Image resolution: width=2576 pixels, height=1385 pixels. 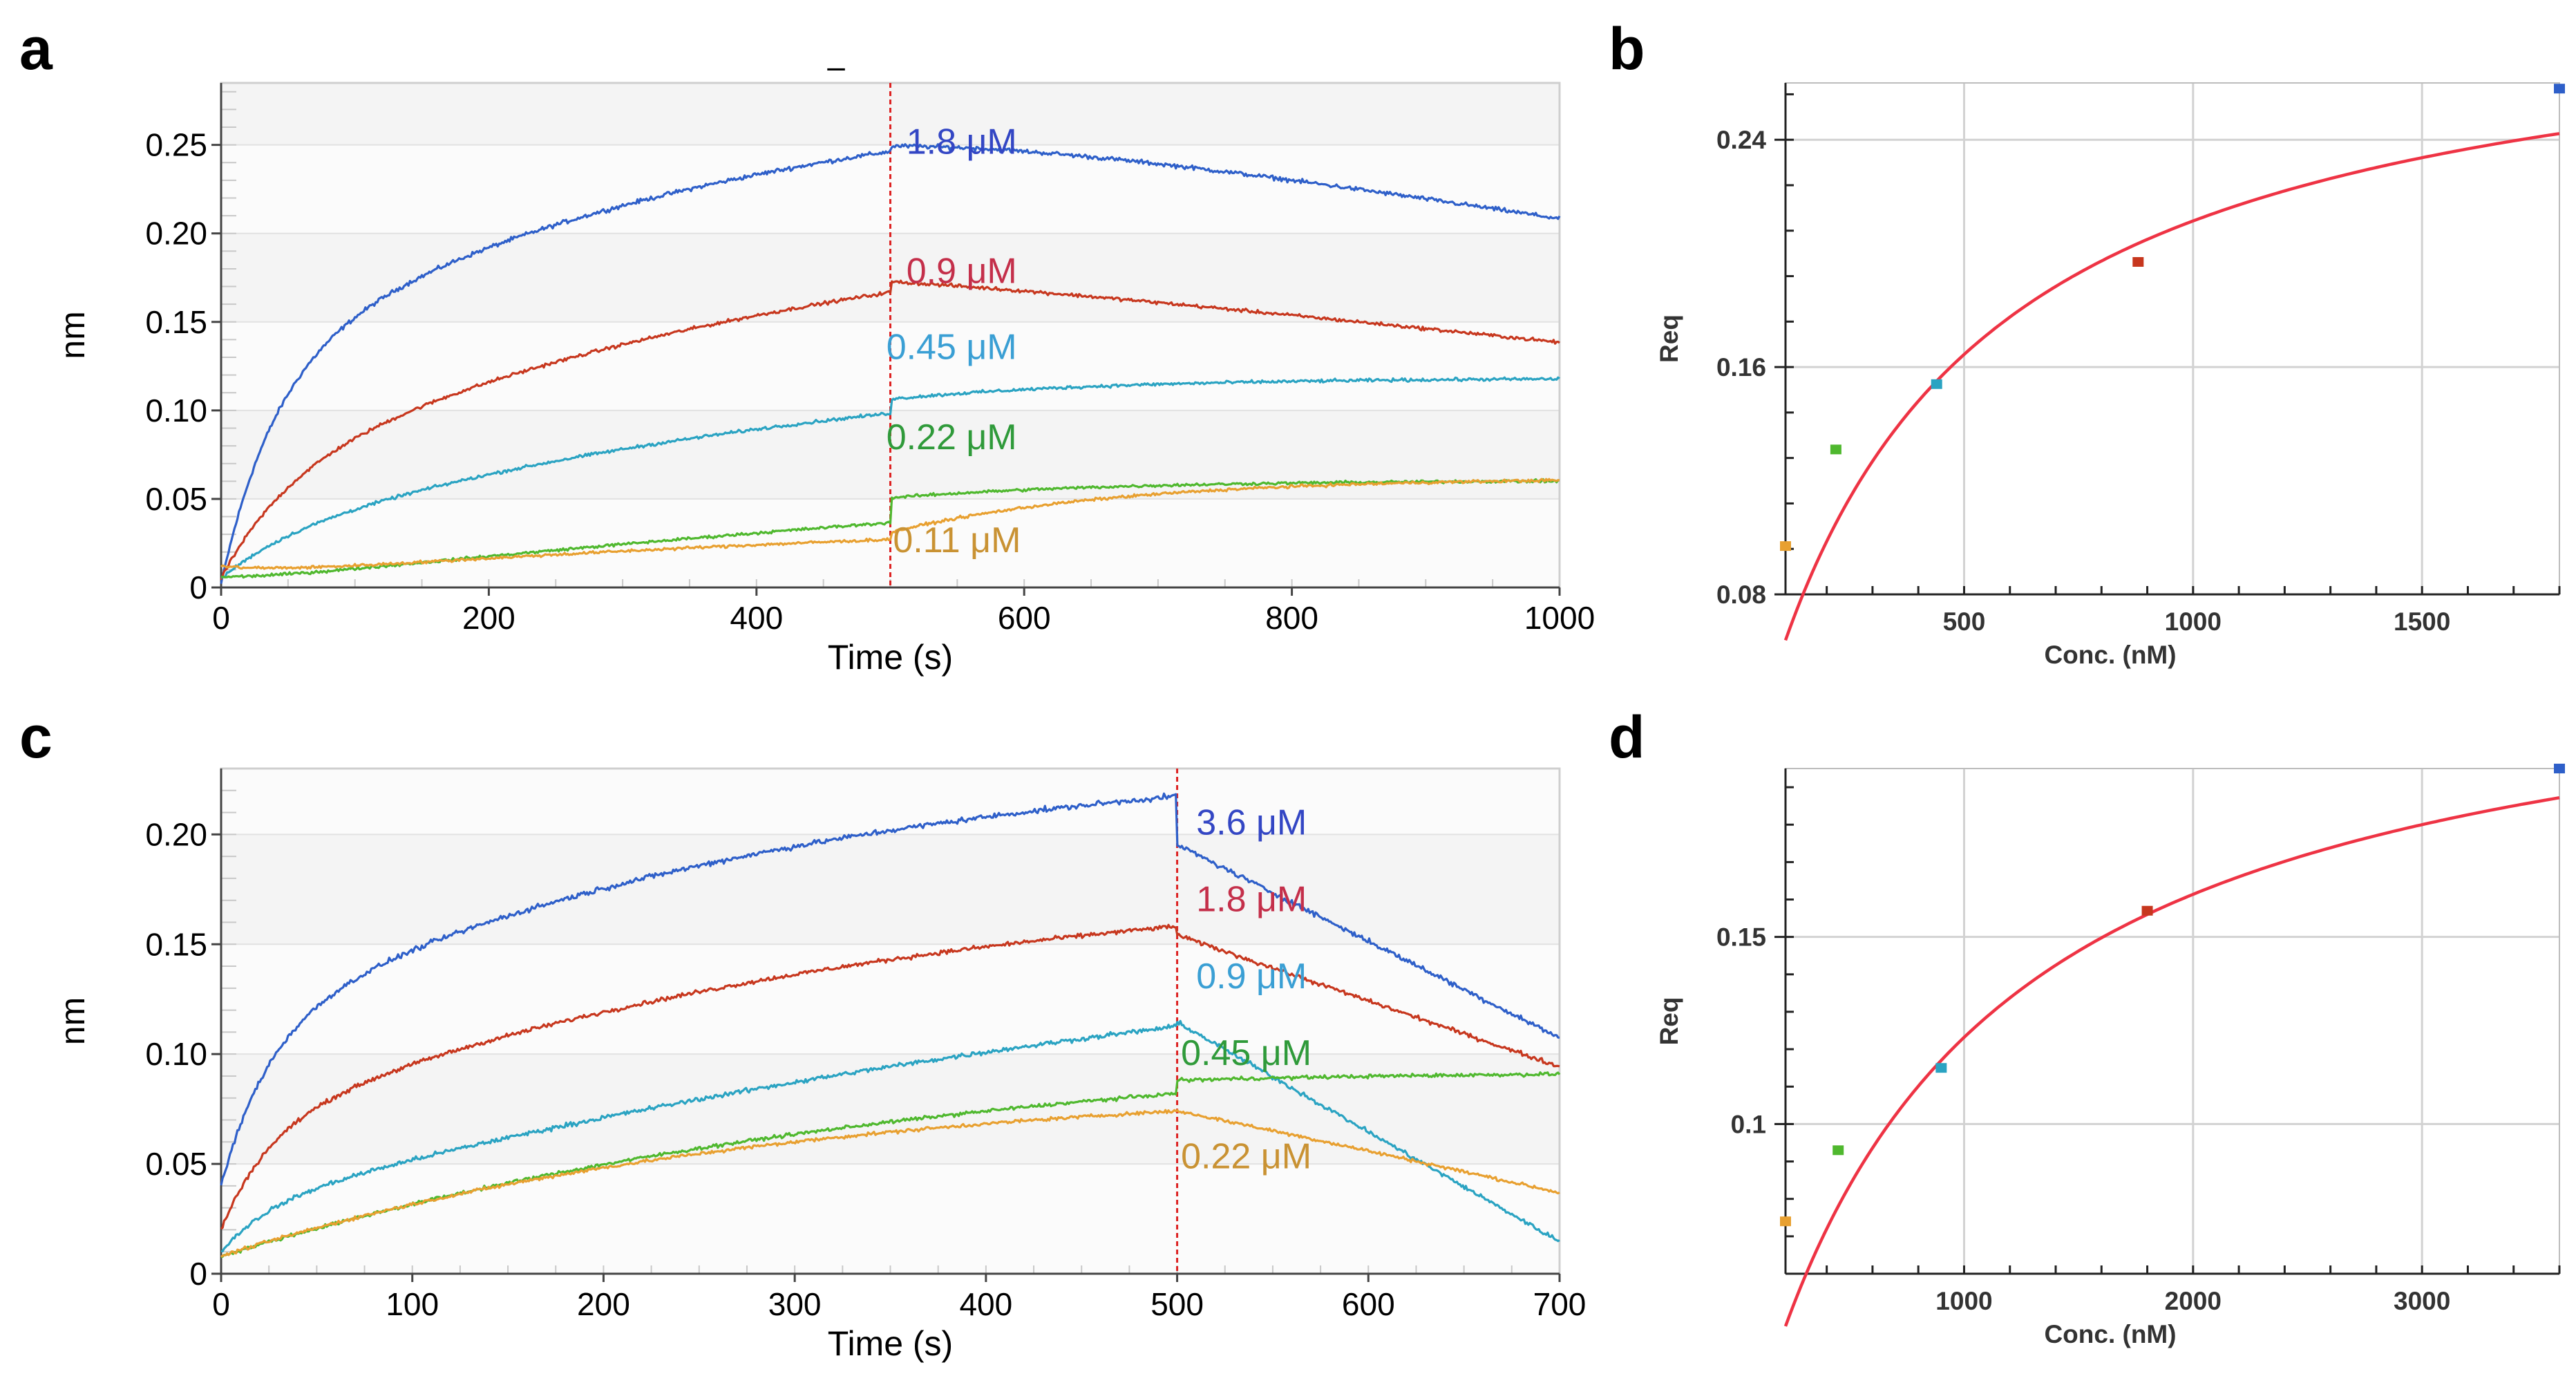 I want to click on x-tick-label: 700, so click(x=1560, y=1304).